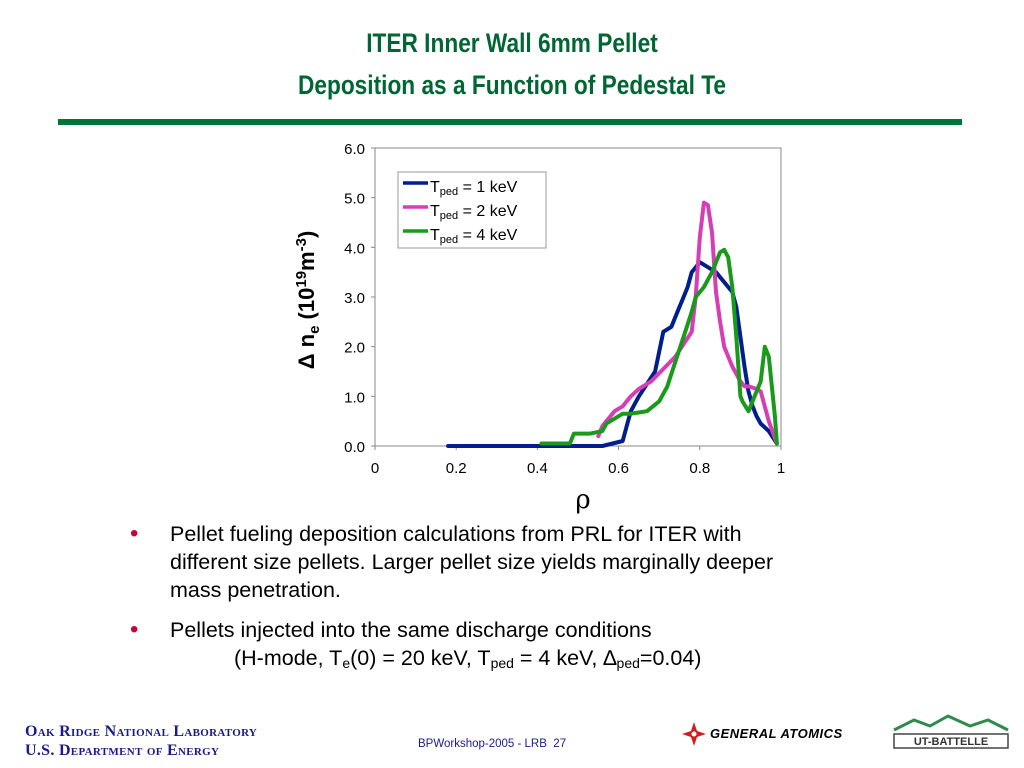  Describe the element at coordinates (306, 234) in the screenshot. I see `ylabel-end: )` at that location.